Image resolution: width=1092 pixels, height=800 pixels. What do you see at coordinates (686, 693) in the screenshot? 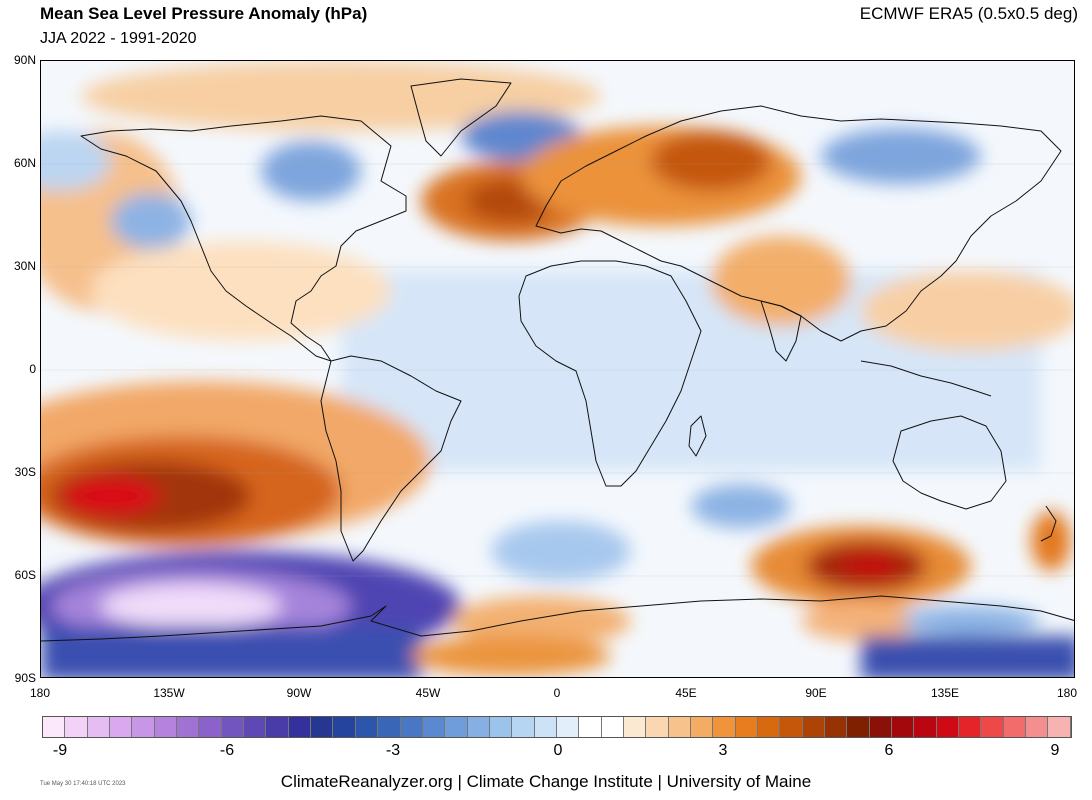
I see `lon-label-45e: 45E` at bounding box center [686, 693].